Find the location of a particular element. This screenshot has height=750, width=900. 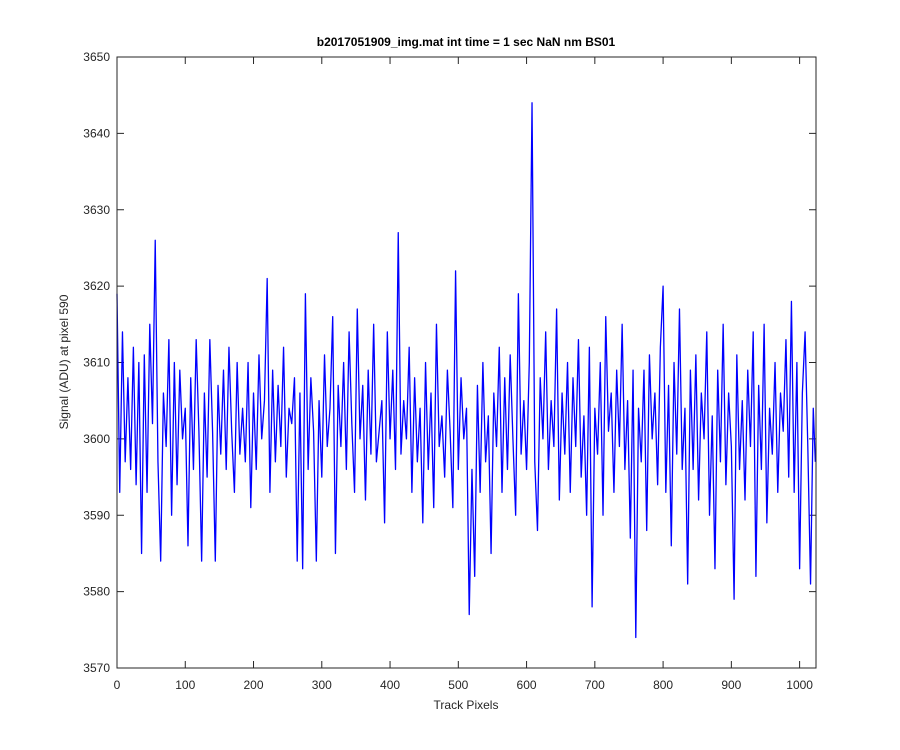

y-tick-label: 3600 is located at coordinates (96, 439).